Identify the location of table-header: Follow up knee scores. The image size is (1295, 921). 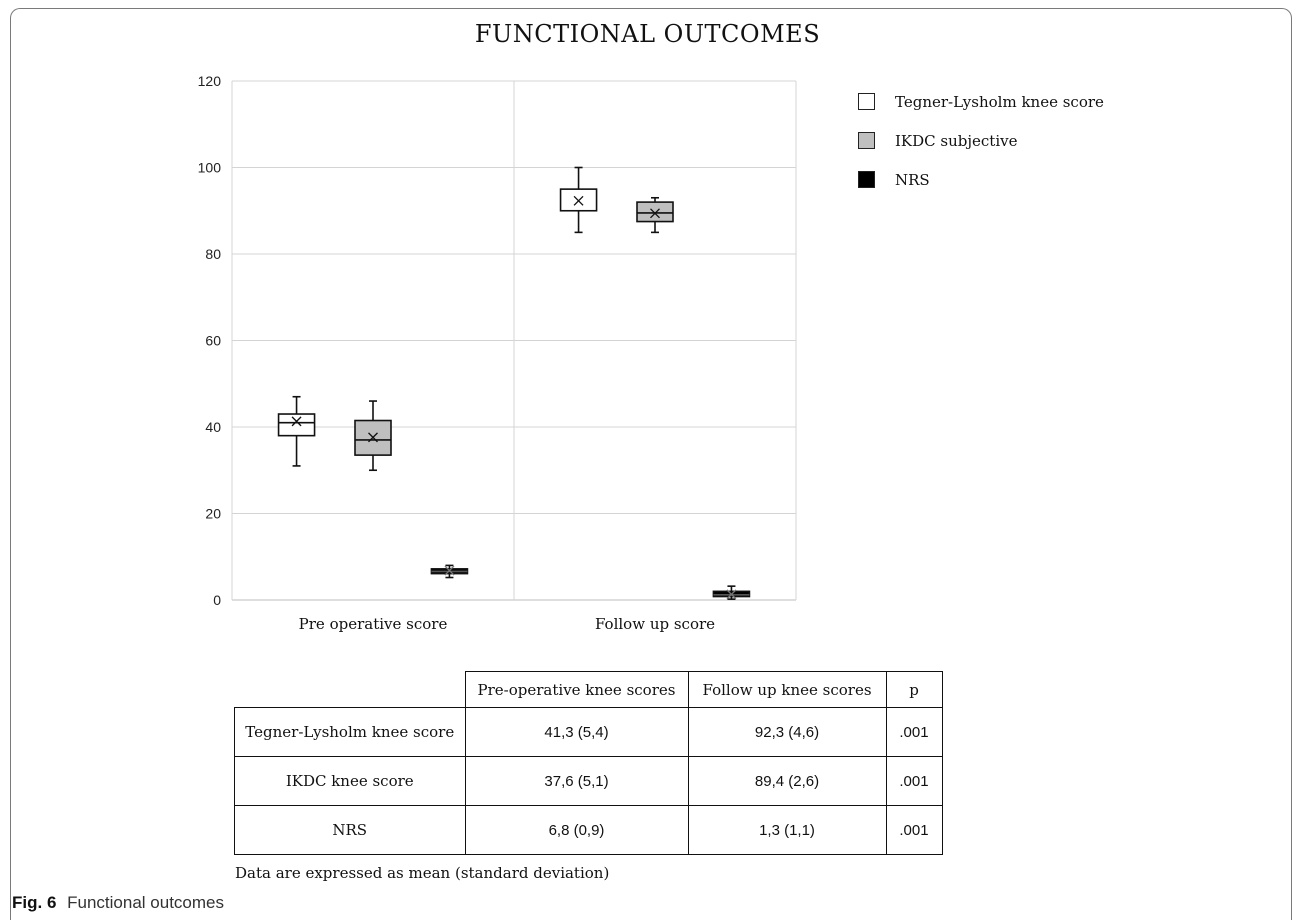
(787, 689).